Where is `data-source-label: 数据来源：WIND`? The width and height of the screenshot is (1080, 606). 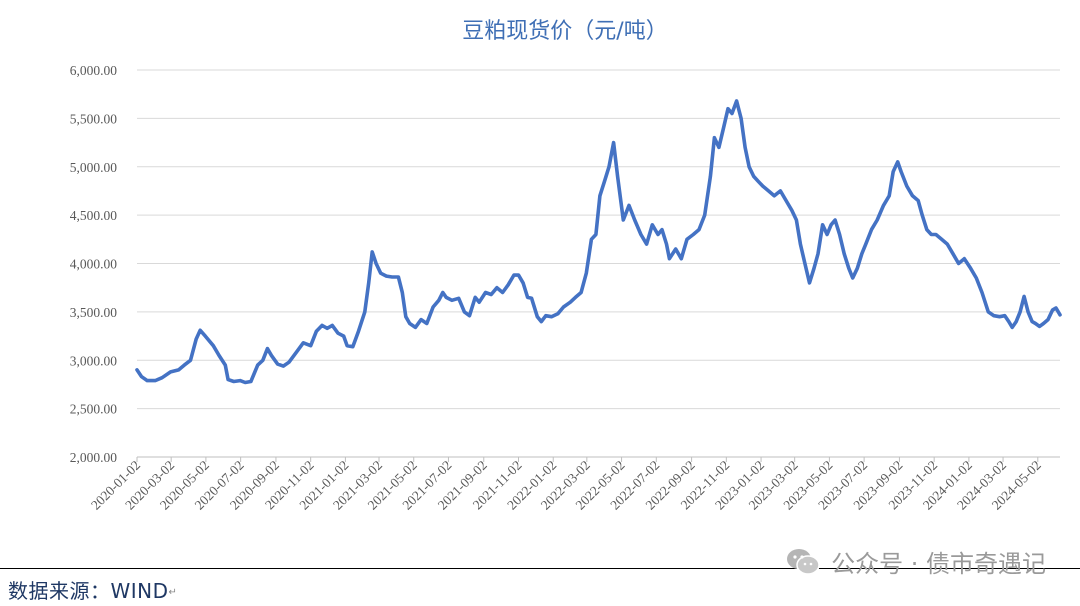 data-source-label: 数据来源：WIND is located at coordinates (88, 591).